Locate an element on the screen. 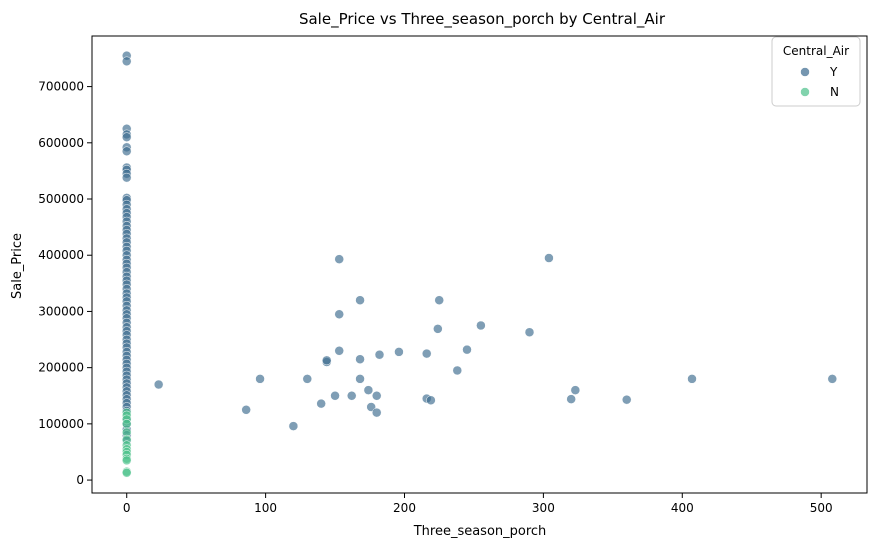 Image resolution: width=877 pixels, height=551 pixels. legend-label-n: N is located at coordinates (834, 92).